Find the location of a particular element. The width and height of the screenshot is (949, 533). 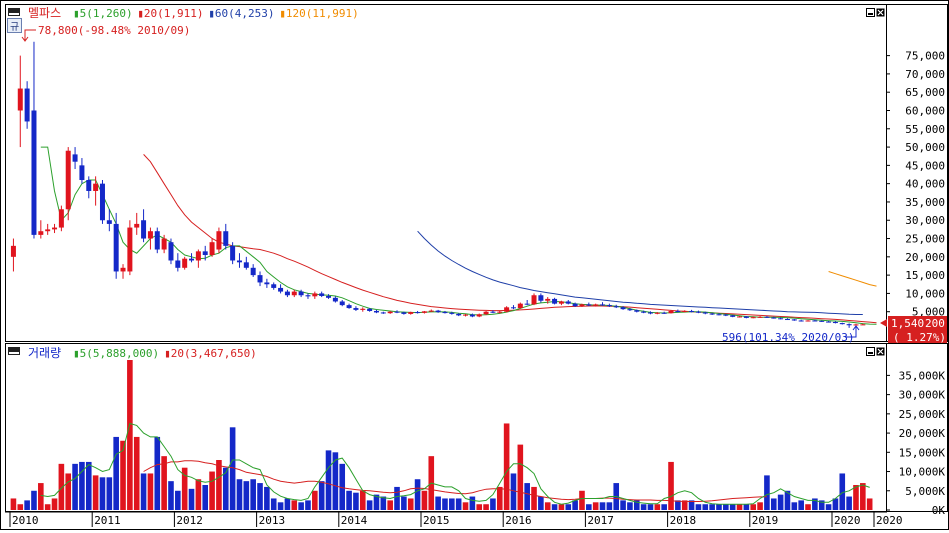

volume-tick-label: 25,000K is located at coordinates (922, 414).